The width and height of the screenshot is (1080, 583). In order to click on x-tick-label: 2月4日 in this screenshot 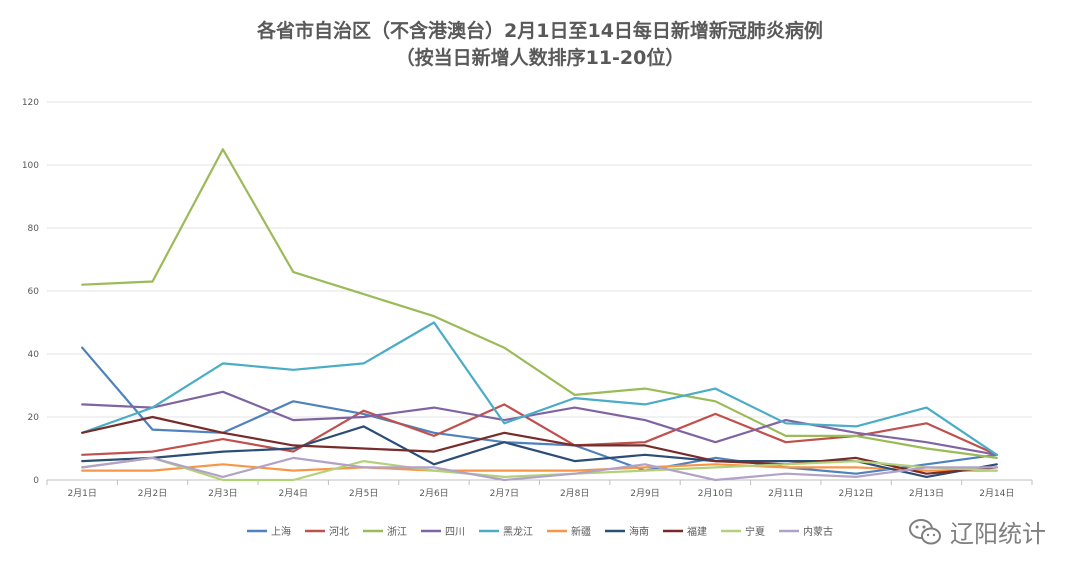, I will do `click(293, 493)`.